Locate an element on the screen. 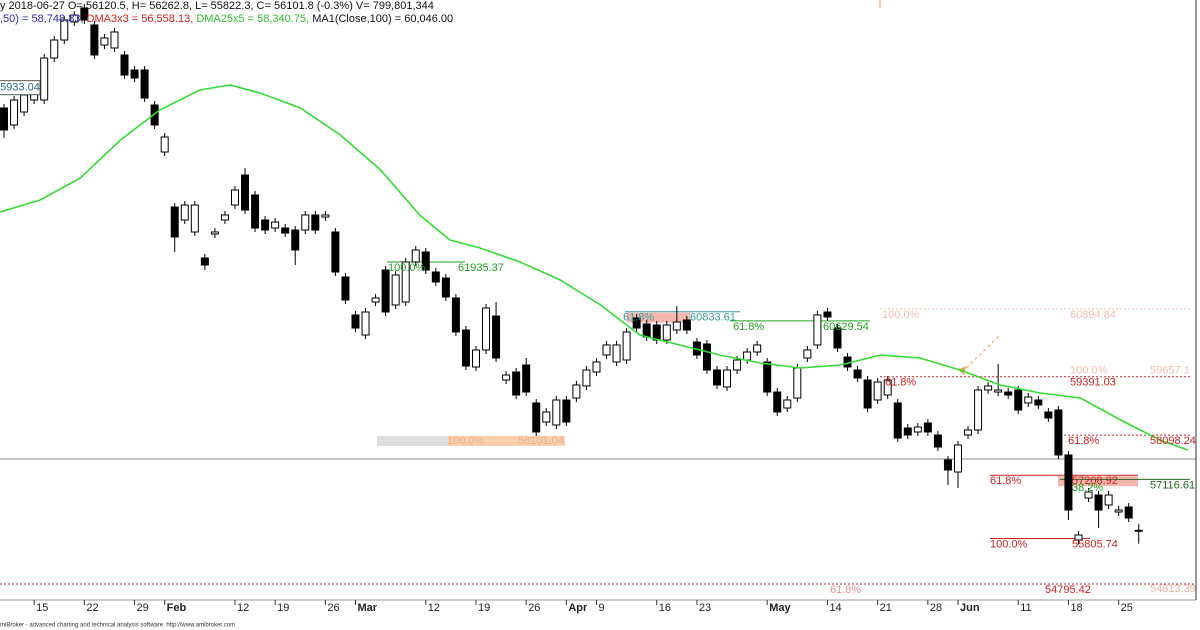 The image size is (1200, 630). fib-value-label: 60894.84 is located at coordinates (1093, 315).